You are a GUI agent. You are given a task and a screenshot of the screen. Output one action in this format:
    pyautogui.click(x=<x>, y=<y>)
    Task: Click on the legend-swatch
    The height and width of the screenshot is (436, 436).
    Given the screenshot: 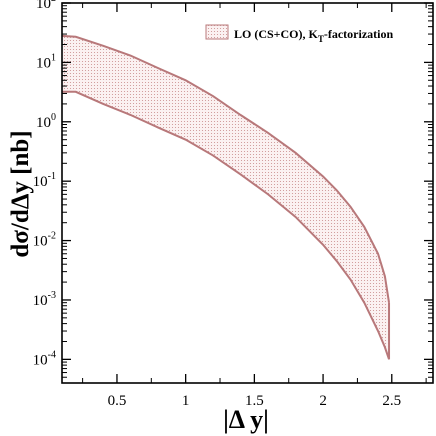 What is the action you would take?
    pyautogui.click(x=217, y=32)
    